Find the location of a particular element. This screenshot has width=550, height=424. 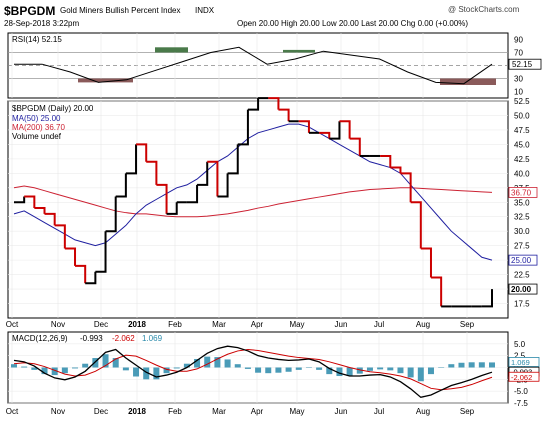

exchange-label: INDX is located at coordinates (205, 10).